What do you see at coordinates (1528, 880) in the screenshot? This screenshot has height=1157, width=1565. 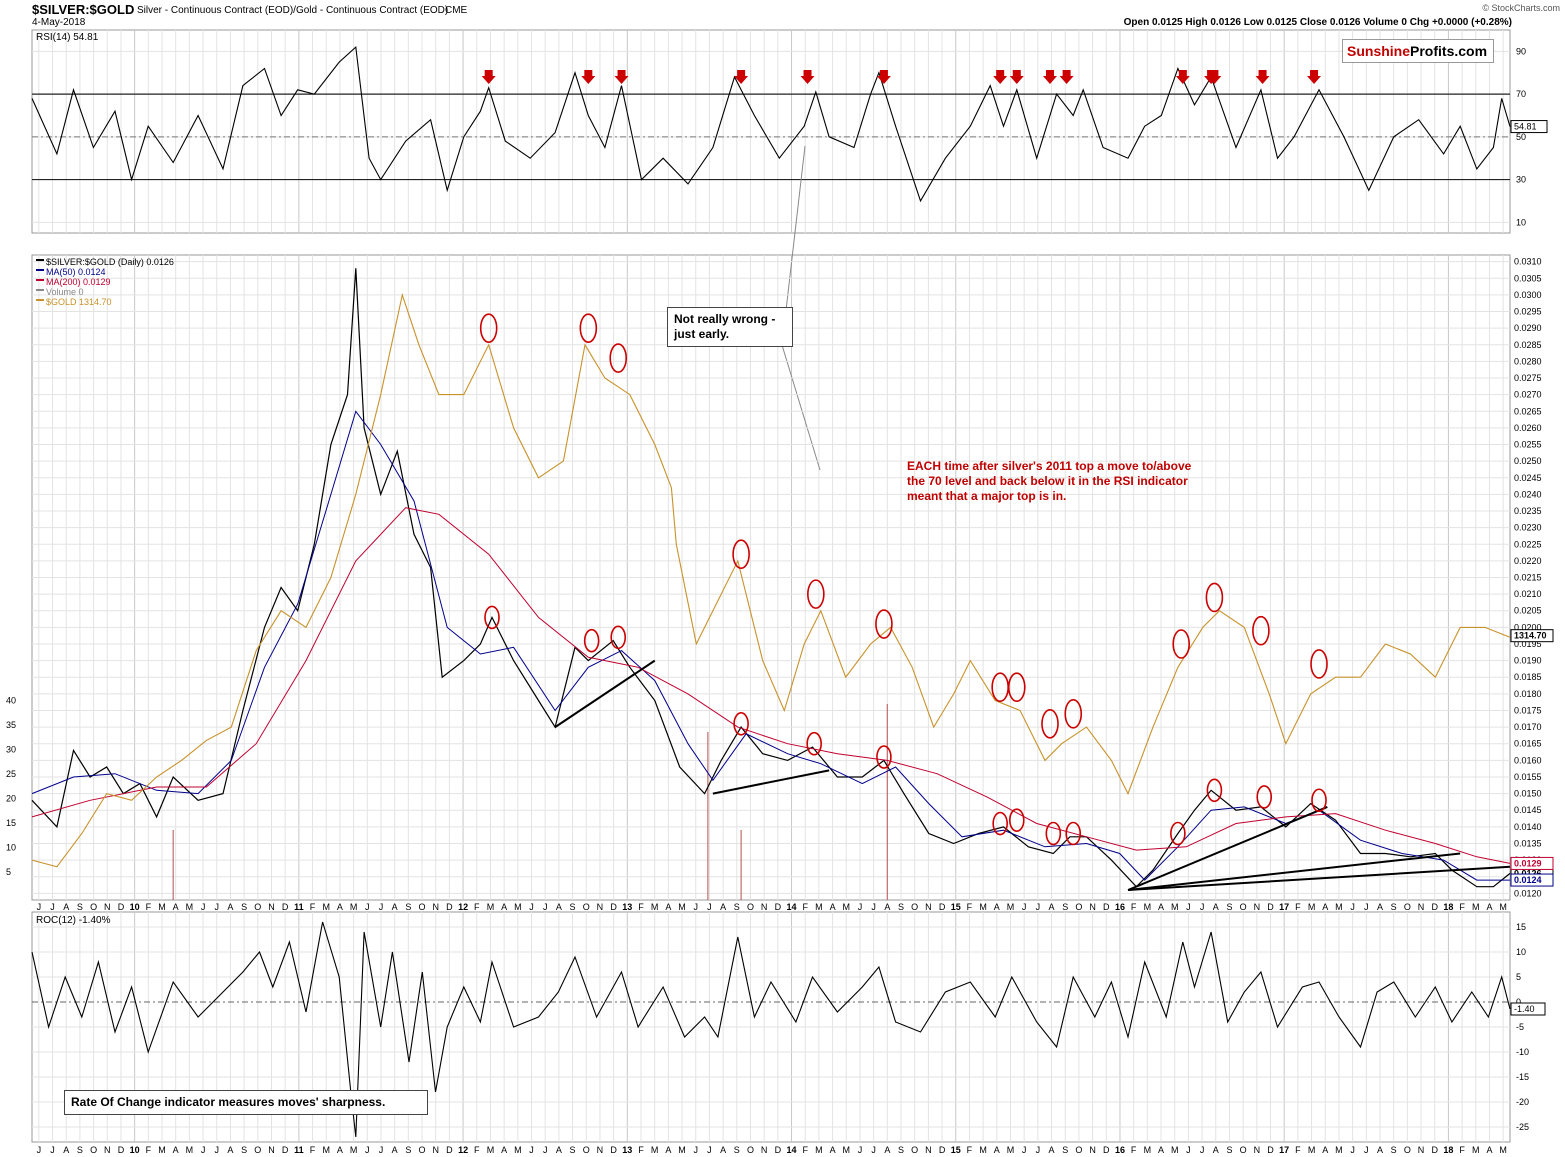 I see `ma50-box-label: 0.0124` at bounding box center [1528, 880].